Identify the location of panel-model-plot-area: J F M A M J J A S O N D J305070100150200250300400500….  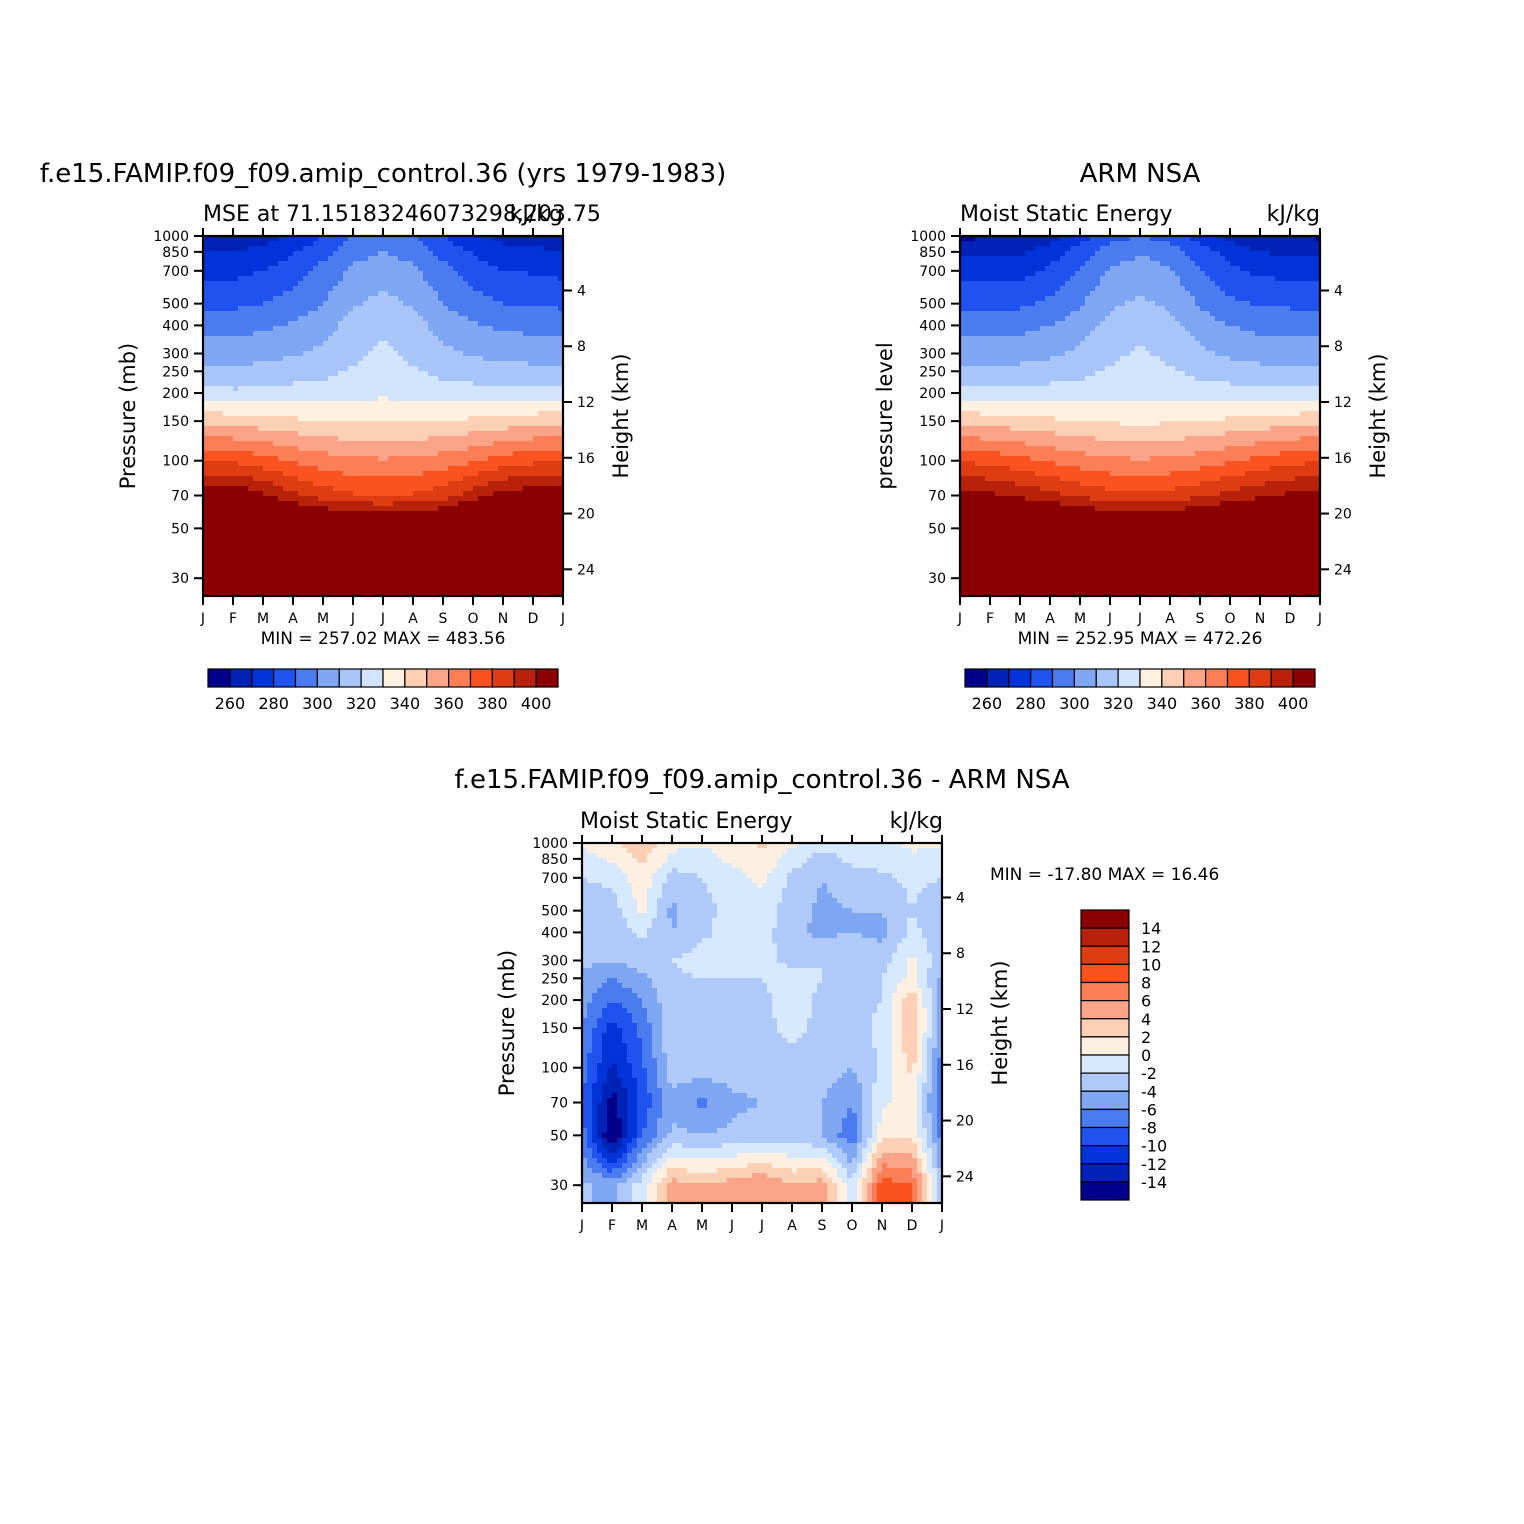
(374, 427).